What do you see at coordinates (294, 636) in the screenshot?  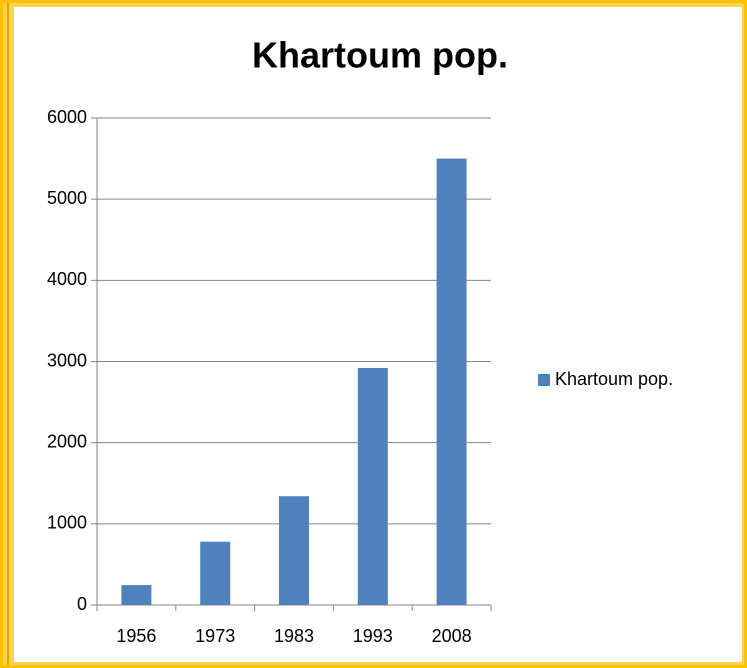 I see `x-tick-label: 1983` at bounding box center [294, 636].